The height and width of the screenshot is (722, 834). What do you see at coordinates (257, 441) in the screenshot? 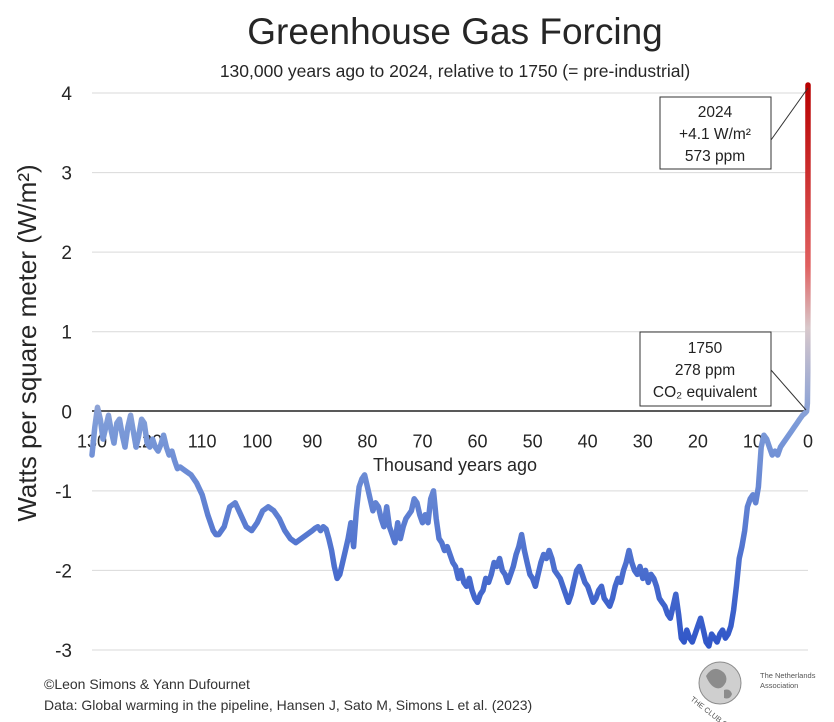
I see `x-tick-label: 100` at bounding box center [257, 441].